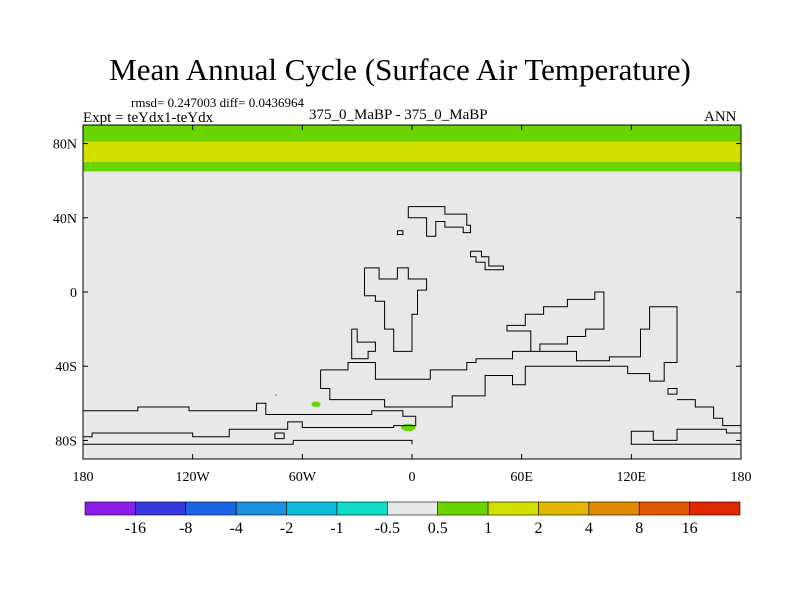  I want to click on colorbar-label: 4, so click(589, 528).